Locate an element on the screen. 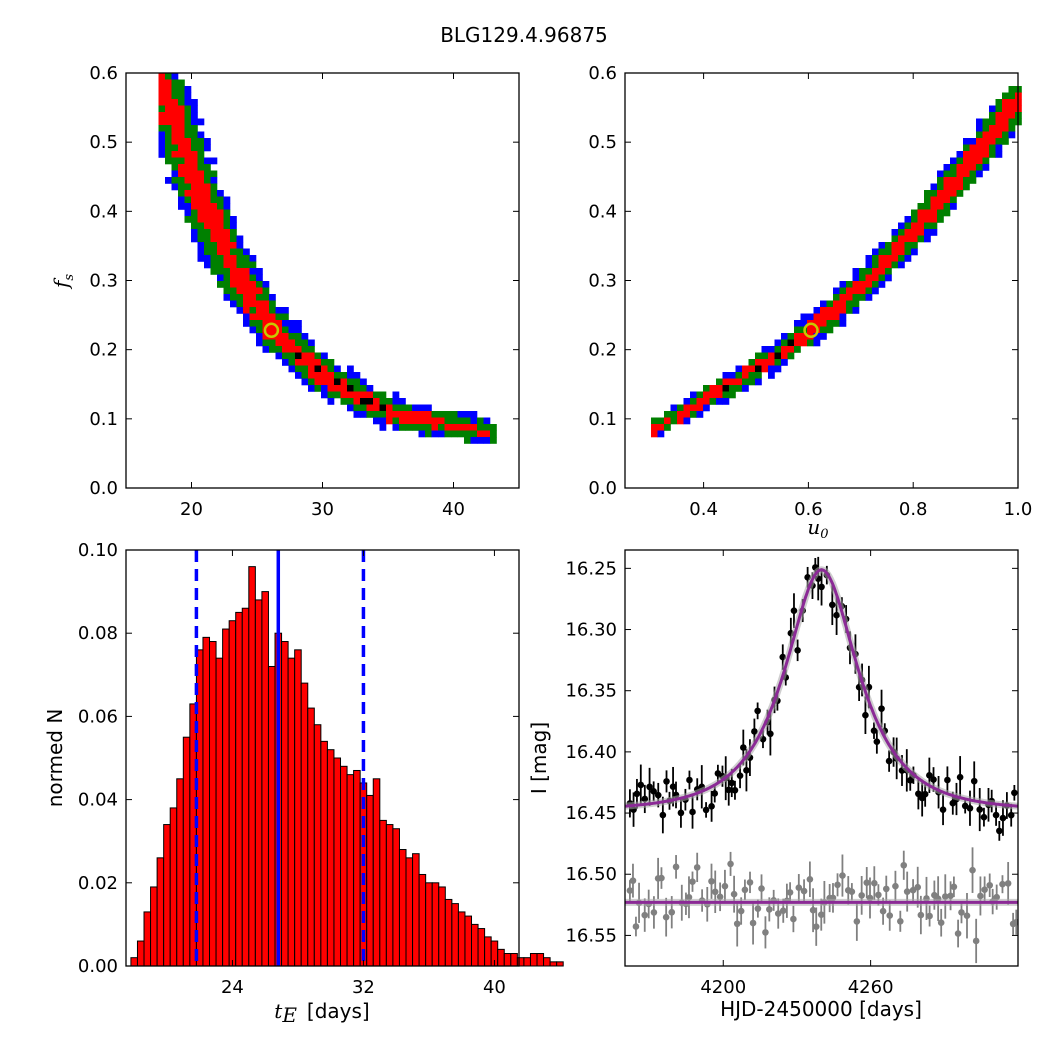 This screenshot has height=1050, width=1050. panel-fs-vs-te-ytick-label: 0.5 is located at coordinates (103, 142).